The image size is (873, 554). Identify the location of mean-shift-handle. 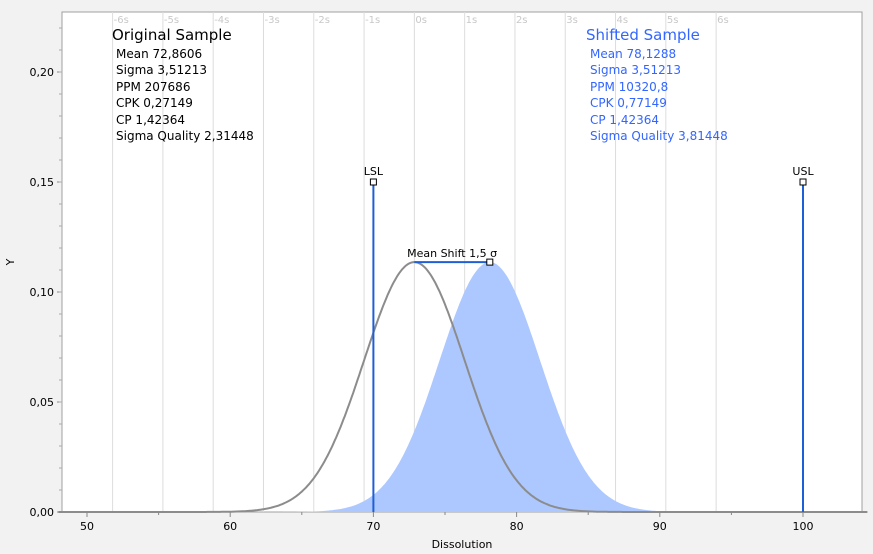
(490, 262).